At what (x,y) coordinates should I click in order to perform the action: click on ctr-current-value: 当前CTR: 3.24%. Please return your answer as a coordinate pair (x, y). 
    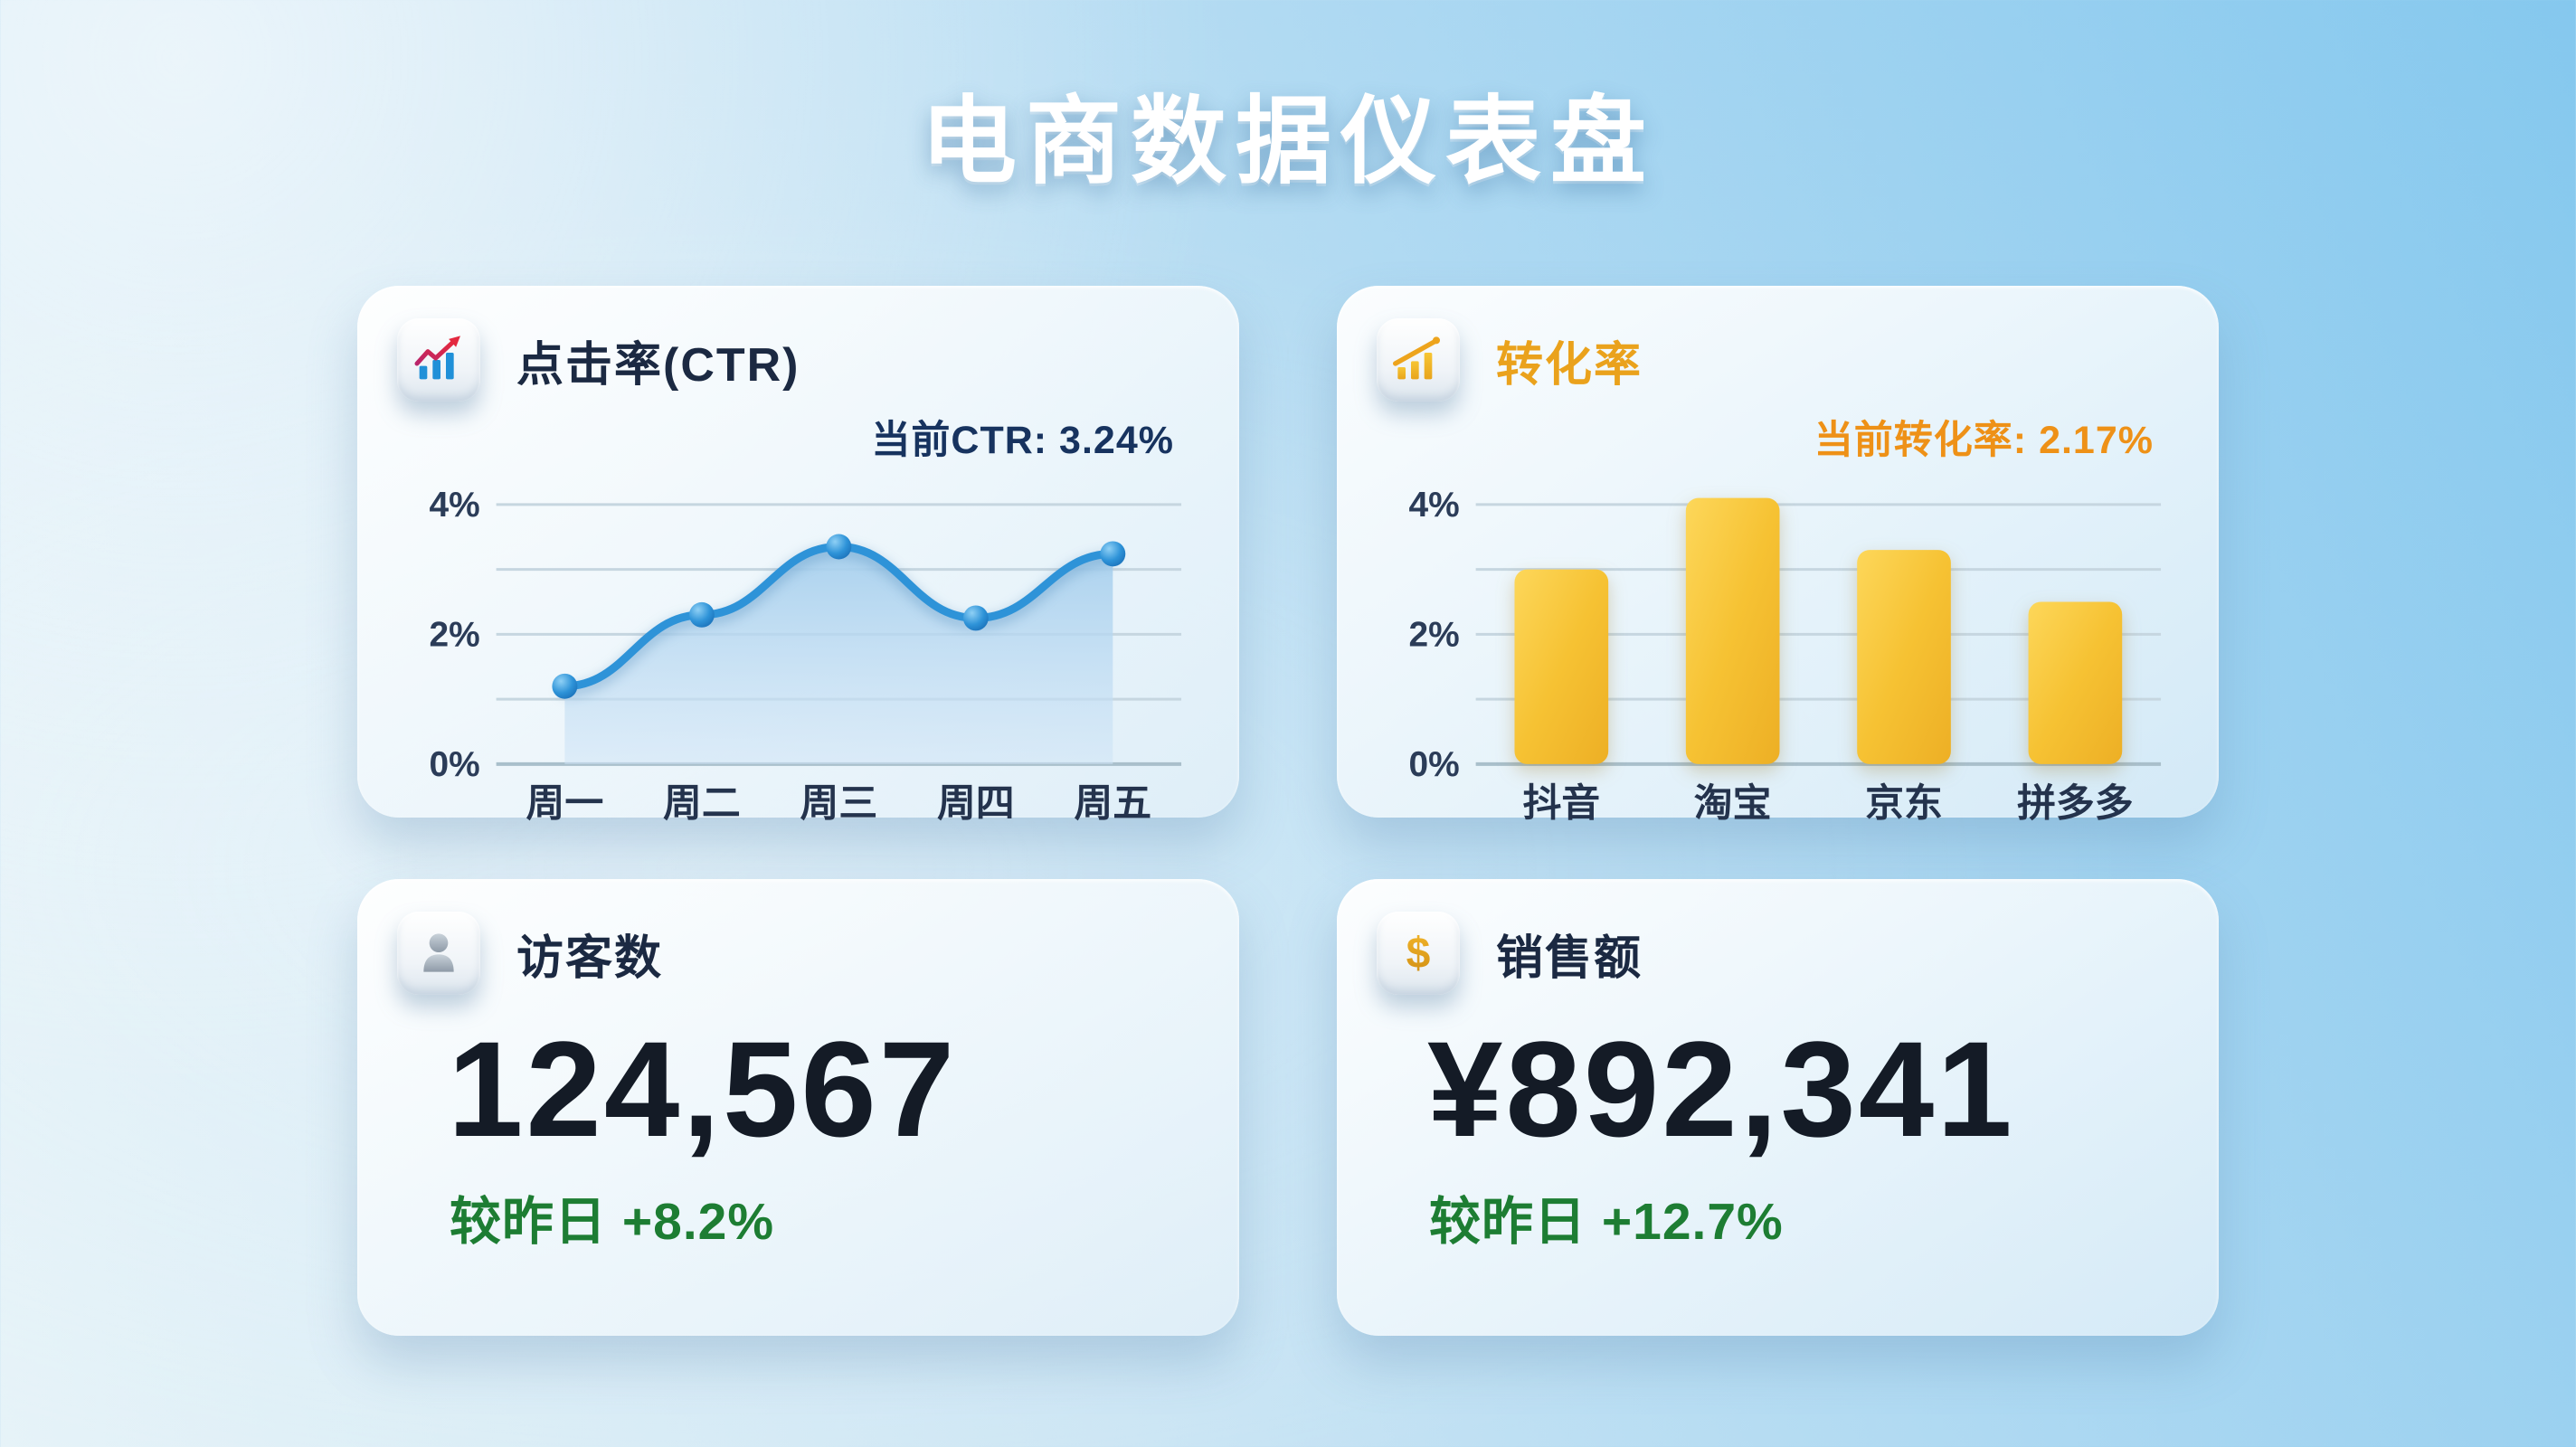
    Looking at the image, I should click on (1023, 440).